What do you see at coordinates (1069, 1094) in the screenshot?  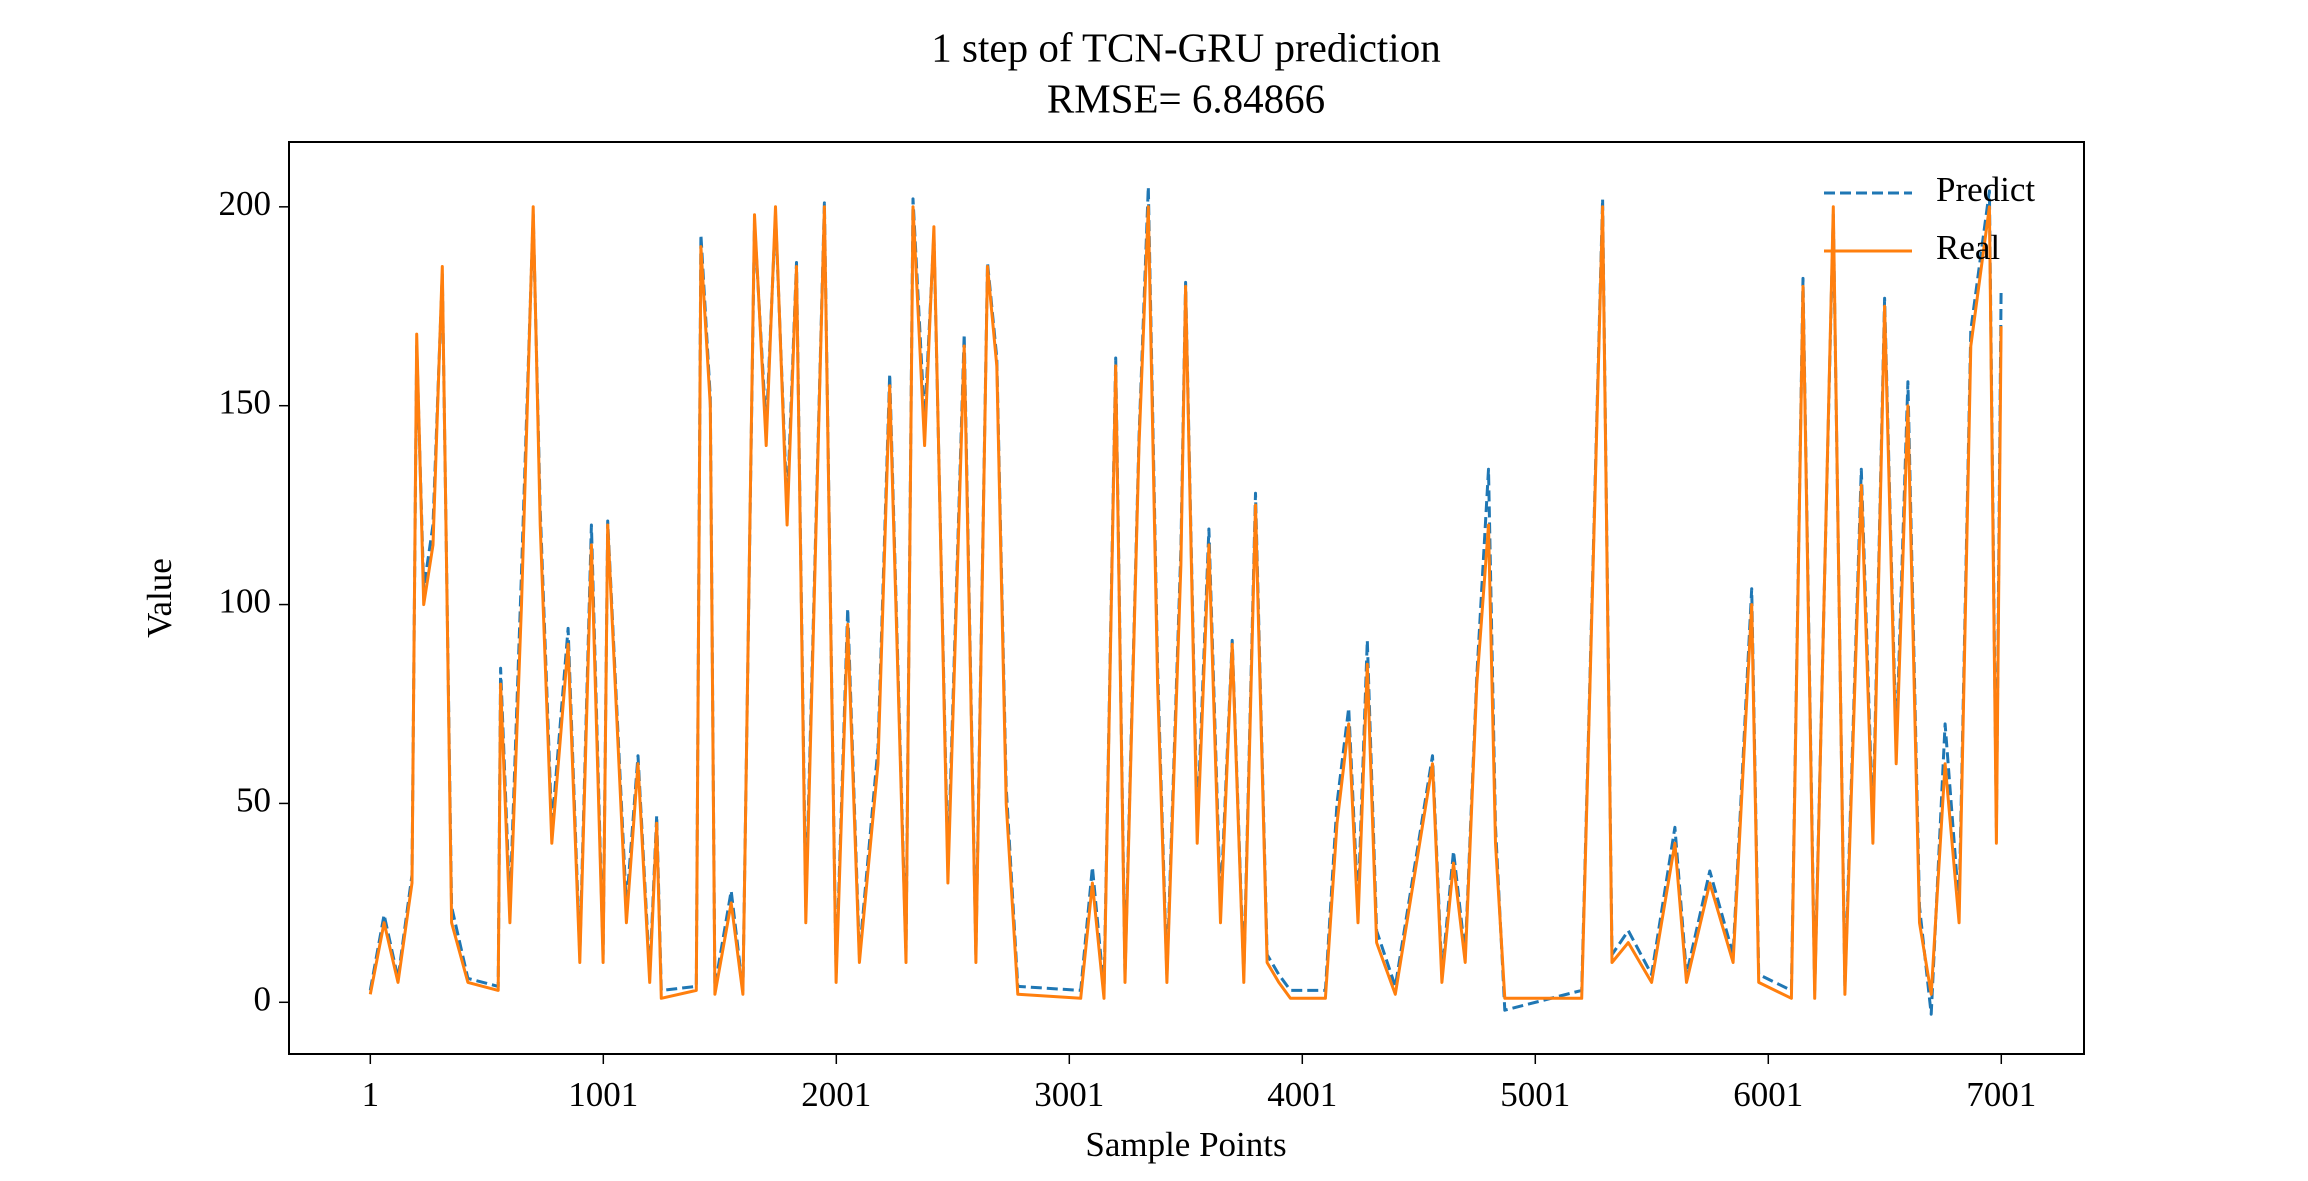 I see `x-tick-label: 3001` at bounding box center [1069, 1094].